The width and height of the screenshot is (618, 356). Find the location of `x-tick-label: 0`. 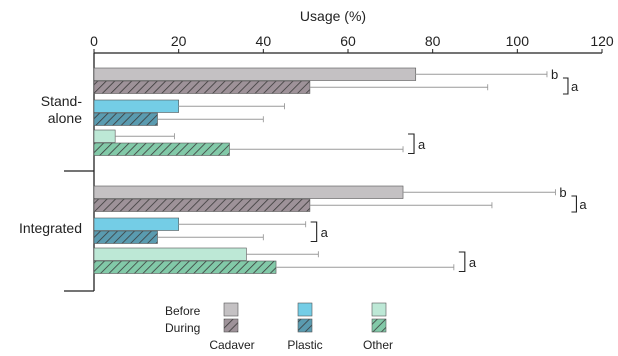

x-tick-label: 0 is located at coordinates (94, 41).